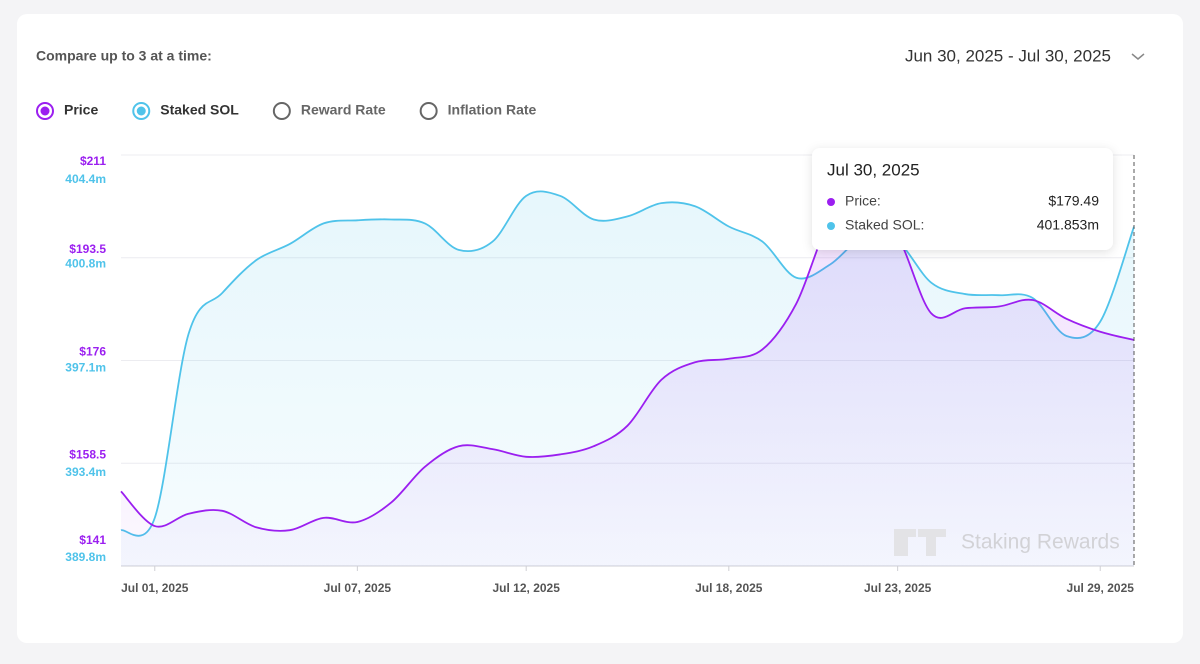 This screenshot has width=1200, height=664. What do you see at coordinates (85, 557) in the screenshot?
I see `y2-tick-label: 389.8m` at bounding box center [85, 557].